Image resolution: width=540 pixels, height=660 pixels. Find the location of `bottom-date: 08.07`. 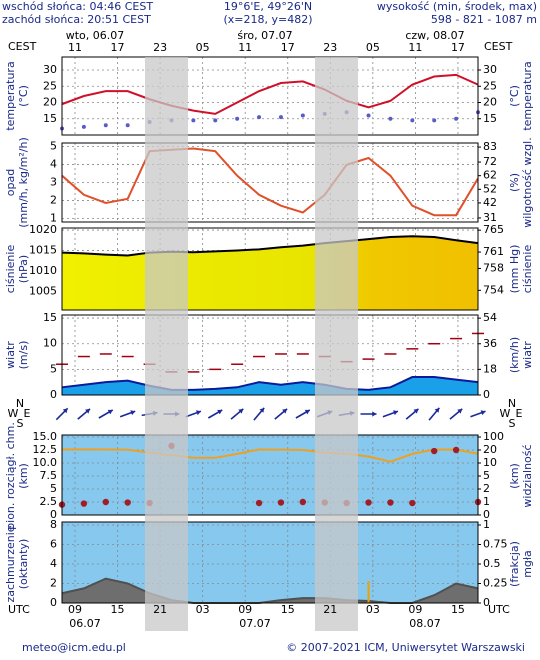

bottom-date: 08.07 is located at coordinates (425, 623).